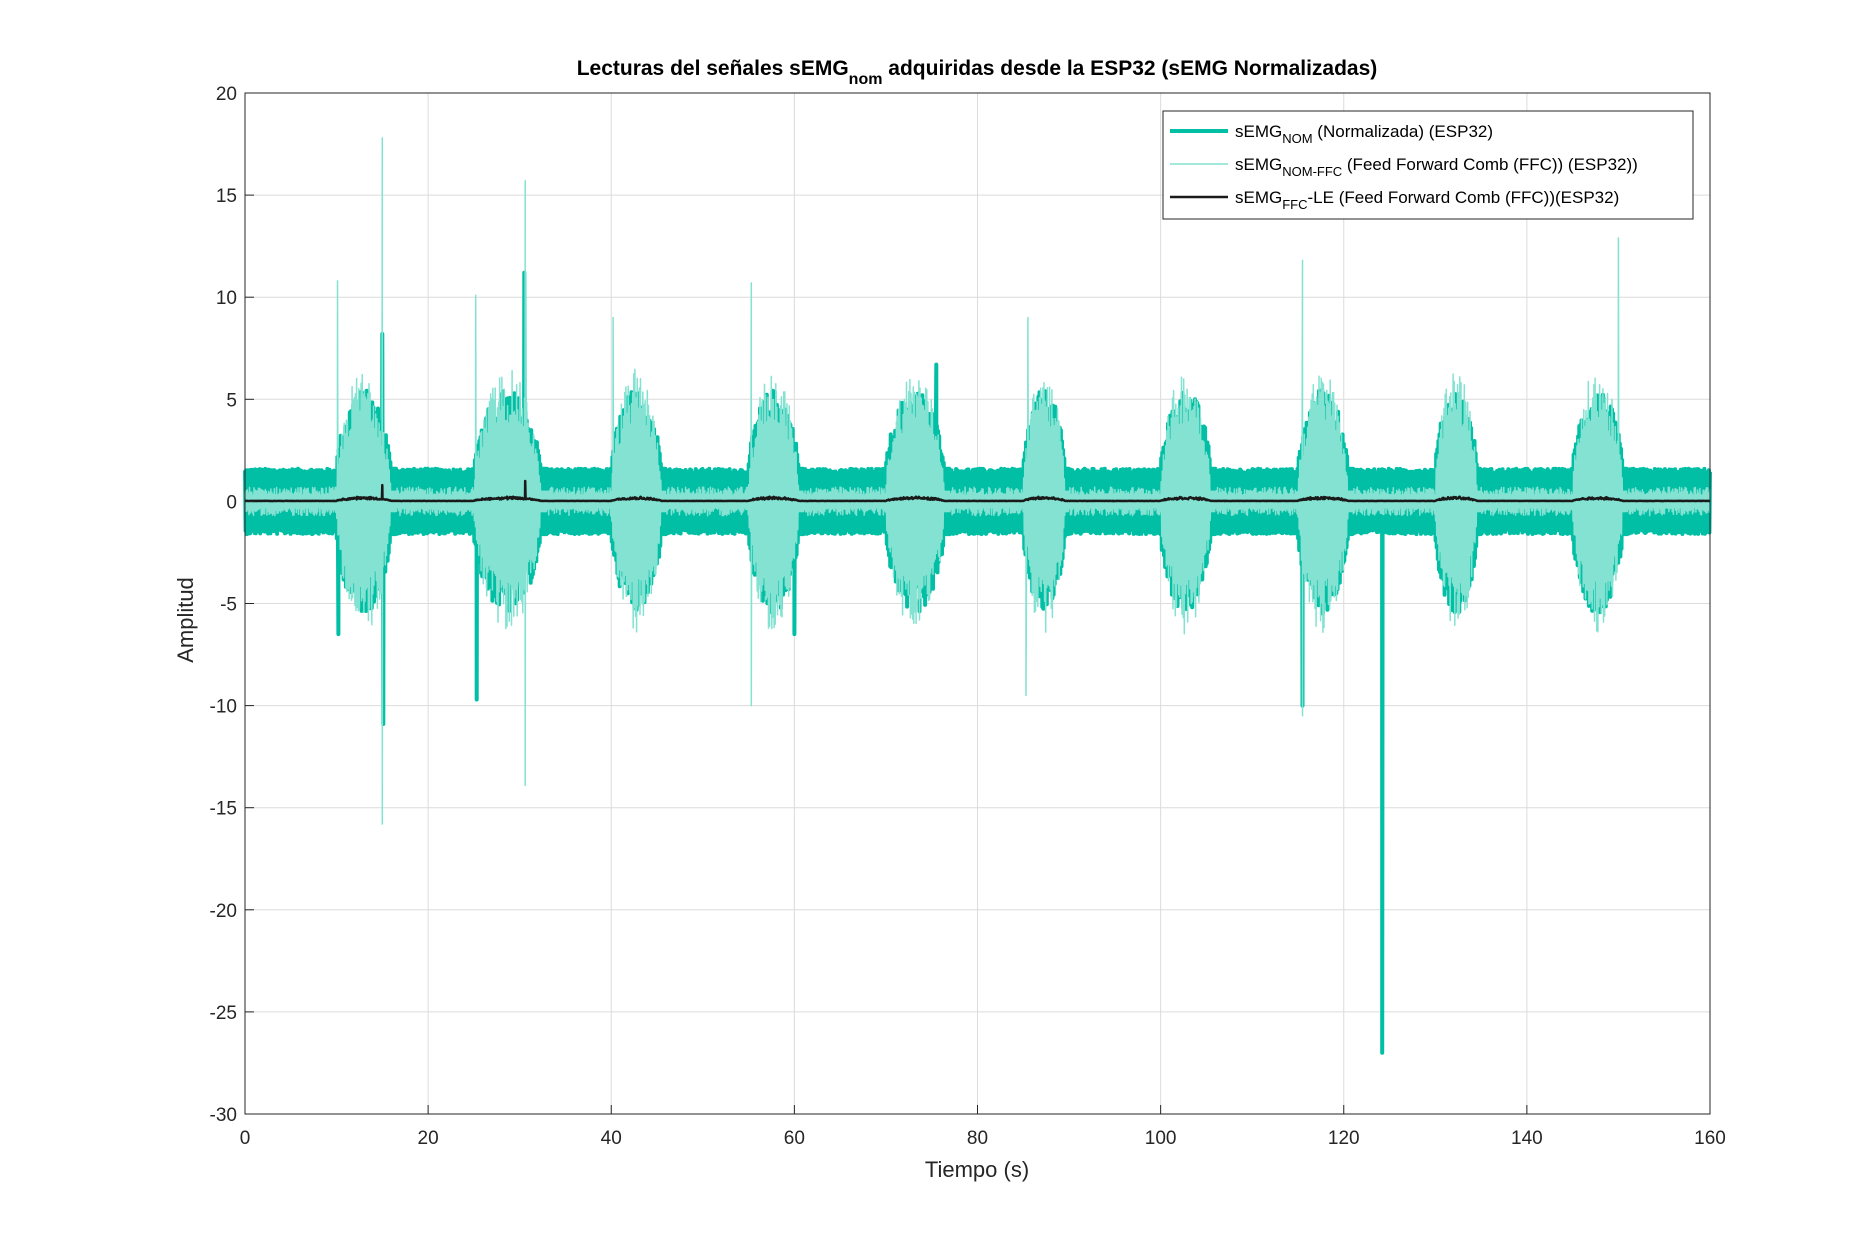 The height and width of the screenshot is (1245, 1875). I want to click on legend-label-nom: sEMGNOM (Normalizada) (ESP32), so click(1364, 134).